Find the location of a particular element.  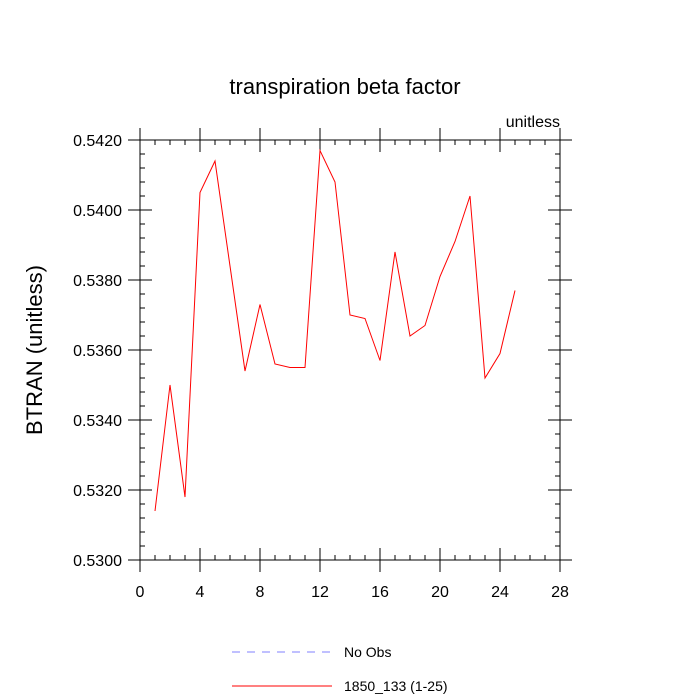

legend-label: No Obs is located at coordinates (367, 652).